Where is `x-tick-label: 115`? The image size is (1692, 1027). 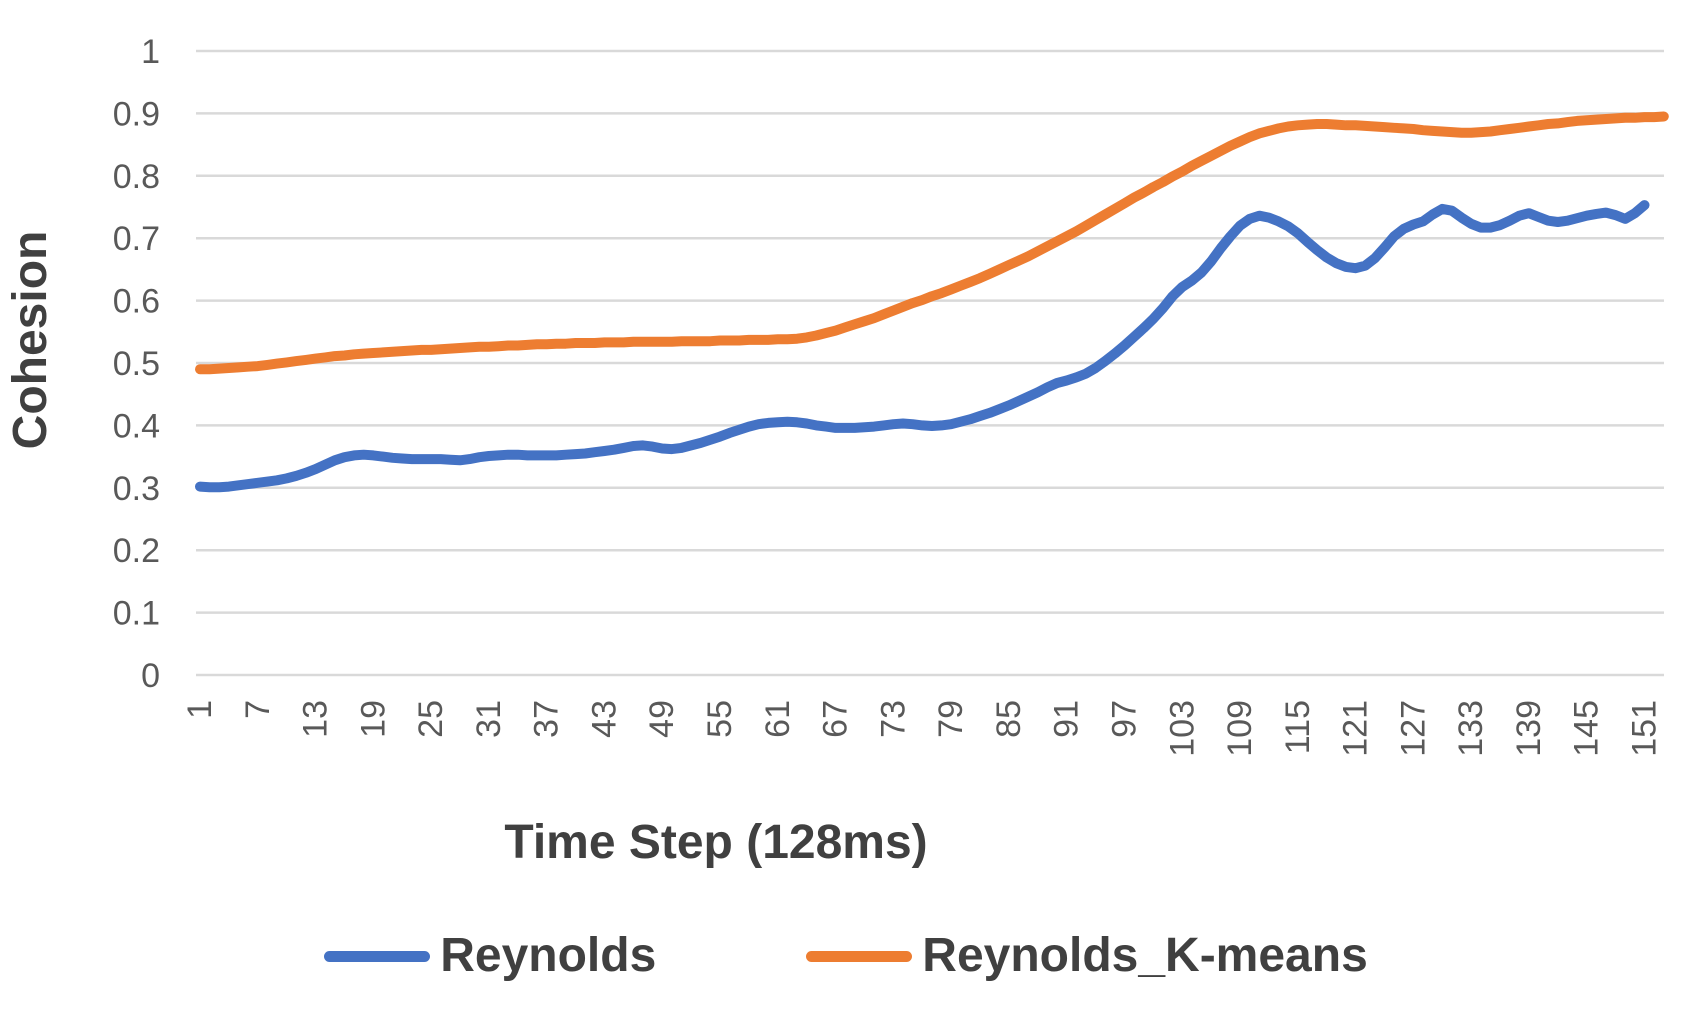 x-tick-label: 115 is located at coordinates (1298, 727).